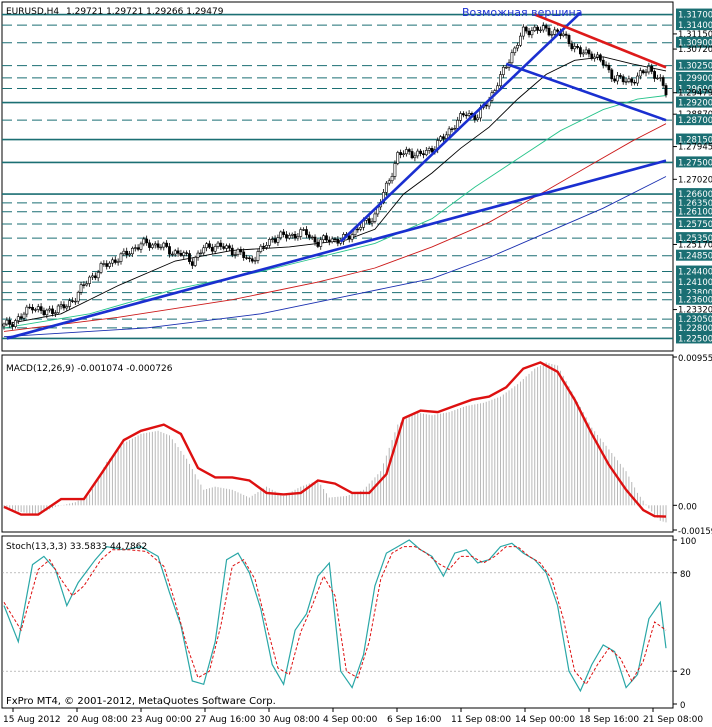 The height and width of the screenshot is (727, 712). What do you see at coordinates (522, 12) in the screenshot?
I see `peak-annotation: Возможная вершина` at bounding box center [522, 12].